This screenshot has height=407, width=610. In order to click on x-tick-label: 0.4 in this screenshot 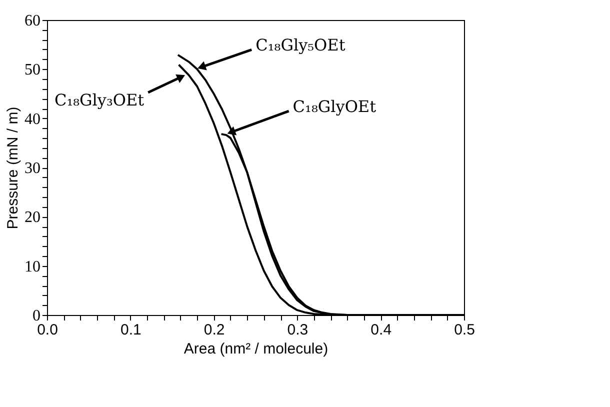, I will do `click(381, 330)`.